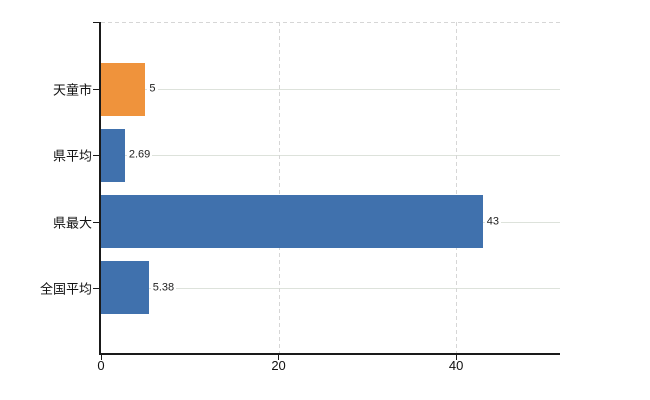  What do you see at coordinates (72, 223) in the screenshot?
I see `category-label: 県最大` at bounding box center [72, 223].